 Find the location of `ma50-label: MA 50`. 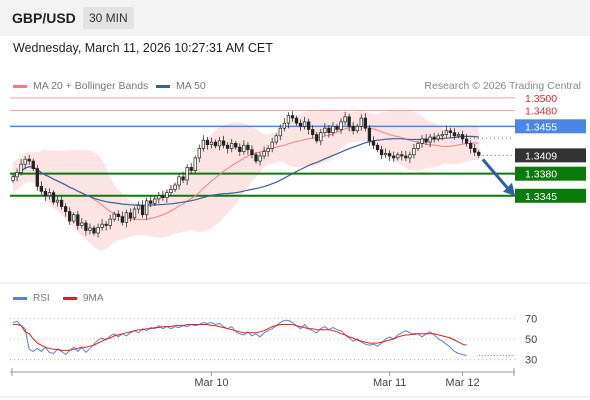

ma50-label: MA 50 is located at coordinates (191, 86).